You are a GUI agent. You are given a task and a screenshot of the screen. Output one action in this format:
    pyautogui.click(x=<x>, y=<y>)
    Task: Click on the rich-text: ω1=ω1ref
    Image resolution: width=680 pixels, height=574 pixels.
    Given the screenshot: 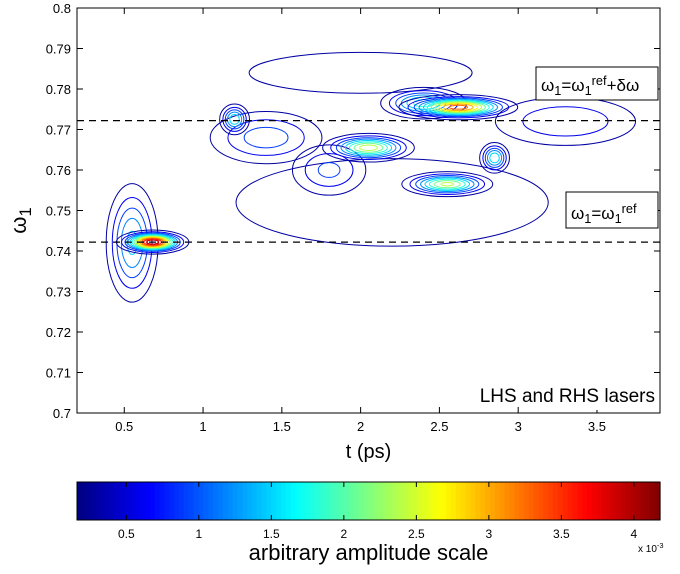 What is the action you would take?
    pyautogui.click(x=604, y=213)
    